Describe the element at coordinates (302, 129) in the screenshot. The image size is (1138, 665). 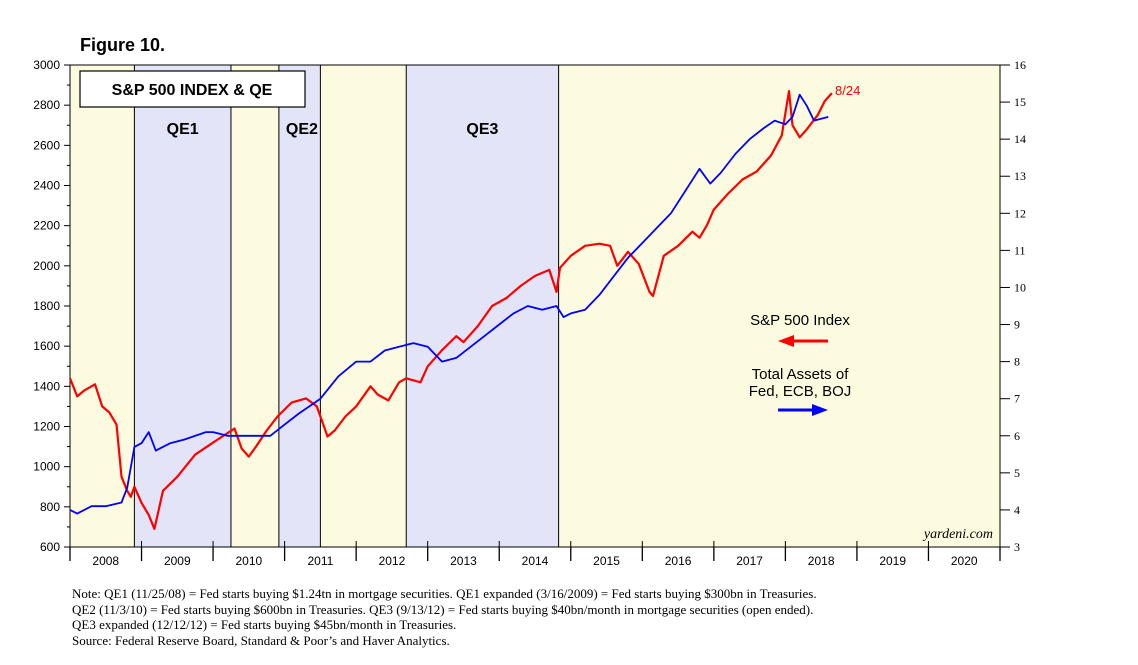
I see `period-label: QE2` at that location.